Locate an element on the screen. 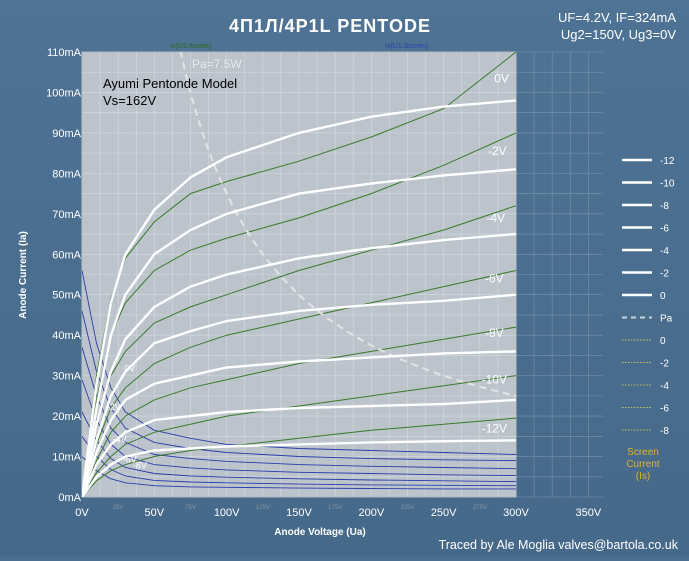 Image resolution: width=689 pixels, height=561 pixels. y-axis-label: Anode Current (Ia) is located at coordinates (23, 275).